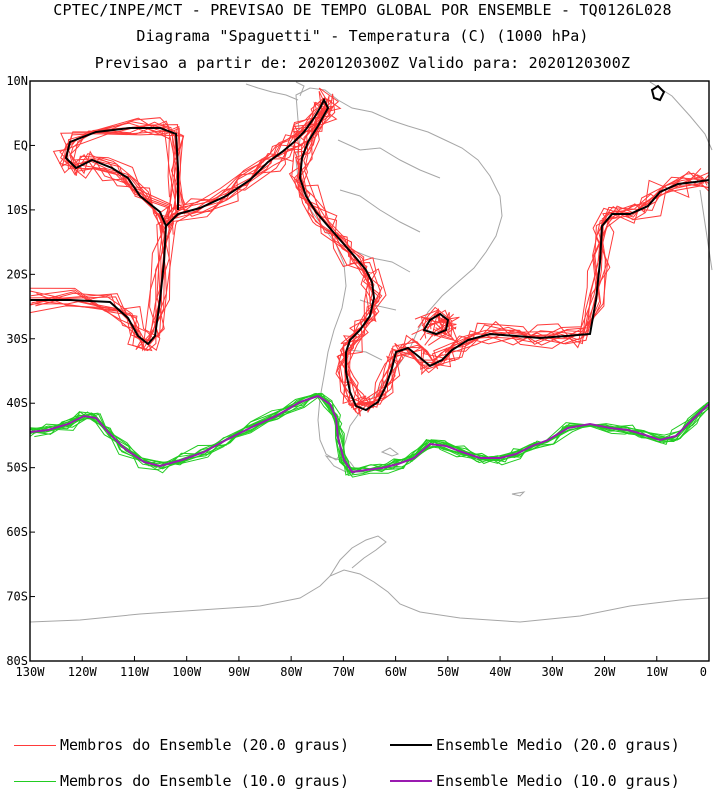 This screenshot has width=725, height=792. What do you see at coordinates (436, 324) in the screenshot?
I see `ensemble-mean-20-south-loop` at bounding box center [436, 324].